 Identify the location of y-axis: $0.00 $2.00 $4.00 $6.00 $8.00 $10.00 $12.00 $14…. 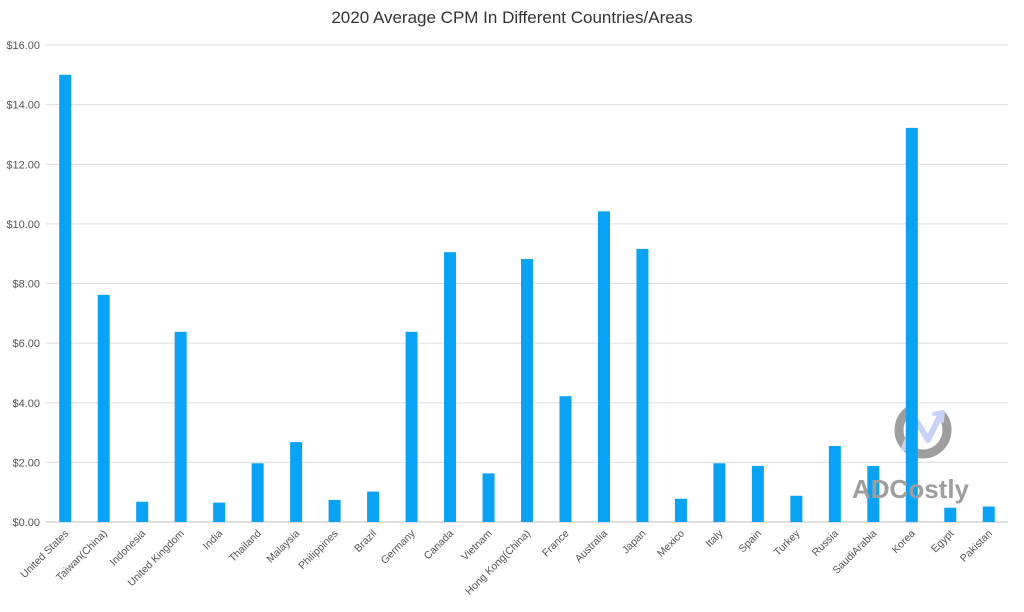
(23, 284).